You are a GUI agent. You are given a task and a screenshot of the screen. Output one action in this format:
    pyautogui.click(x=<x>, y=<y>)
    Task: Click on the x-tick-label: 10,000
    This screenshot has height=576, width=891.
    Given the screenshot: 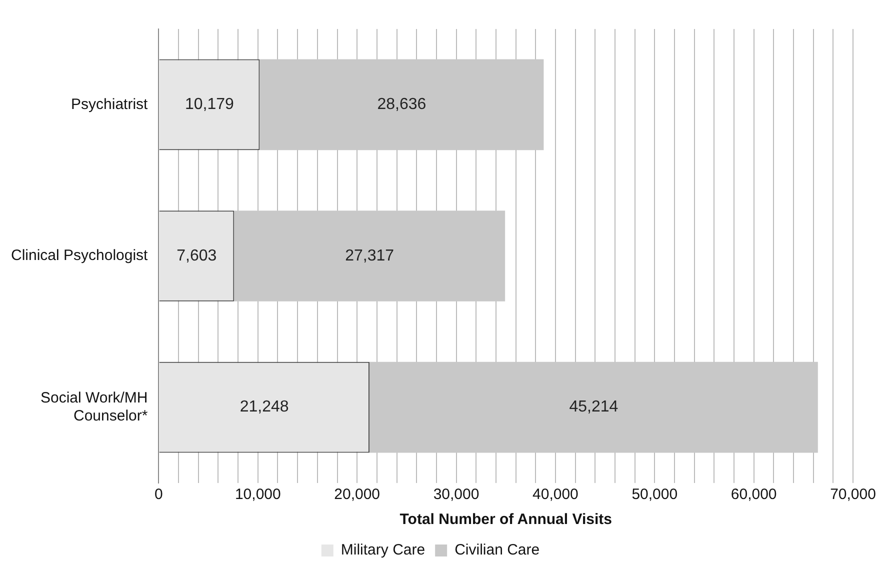 What is the action you would take?
    pyautogui.click(x=257, y=495)
    